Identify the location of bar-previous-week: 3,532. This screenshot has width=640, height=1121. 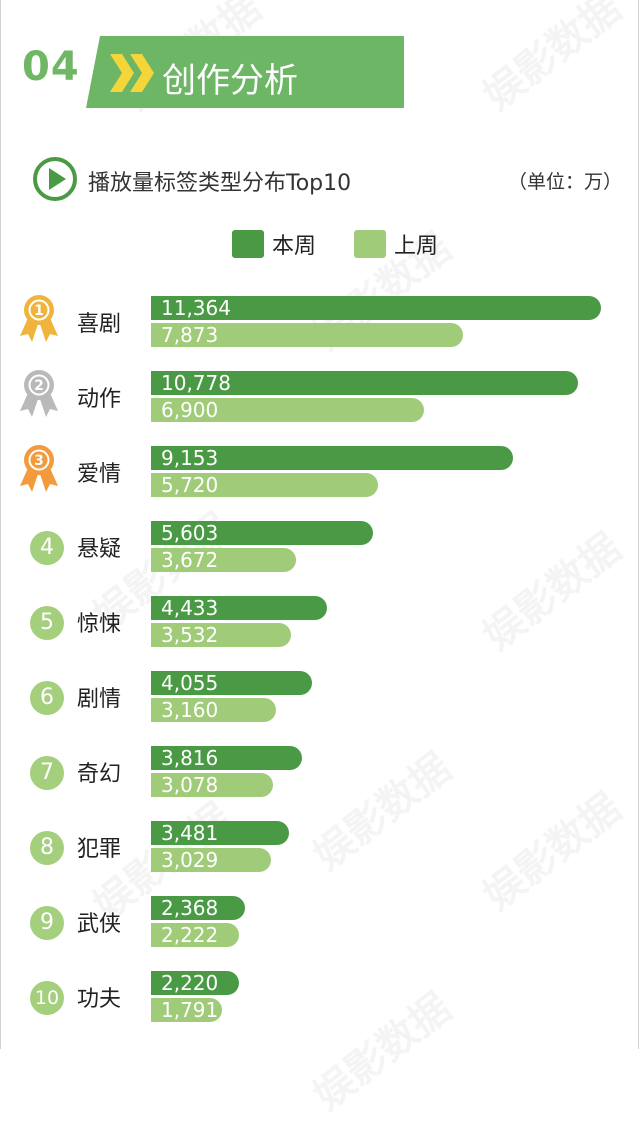
(221, 635).